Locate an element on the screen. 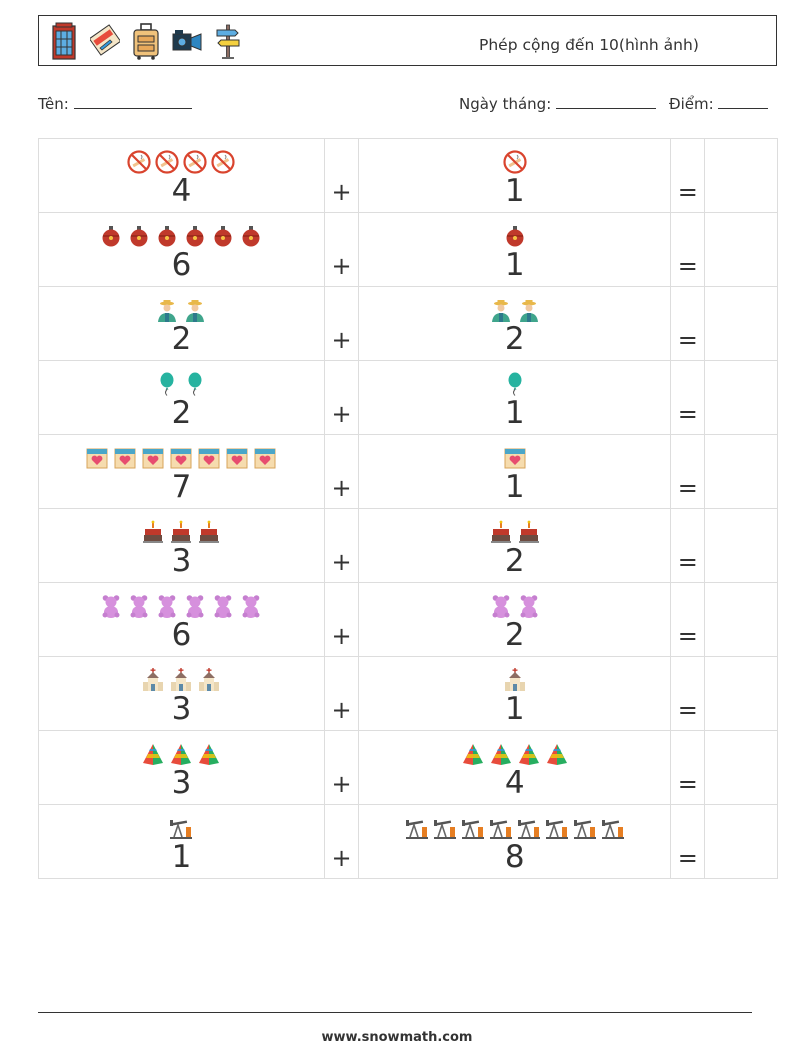 The width and height of the screenshot is (794, 1053). addend-a-number: 4 is located at coordinates (181, 191).